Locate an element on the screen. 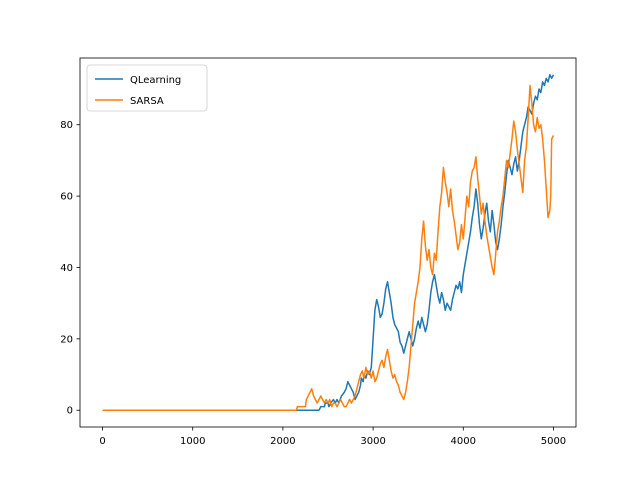 The image size is (640, 480). x-tick-label: 1000 is located at coordinates (192, 441).